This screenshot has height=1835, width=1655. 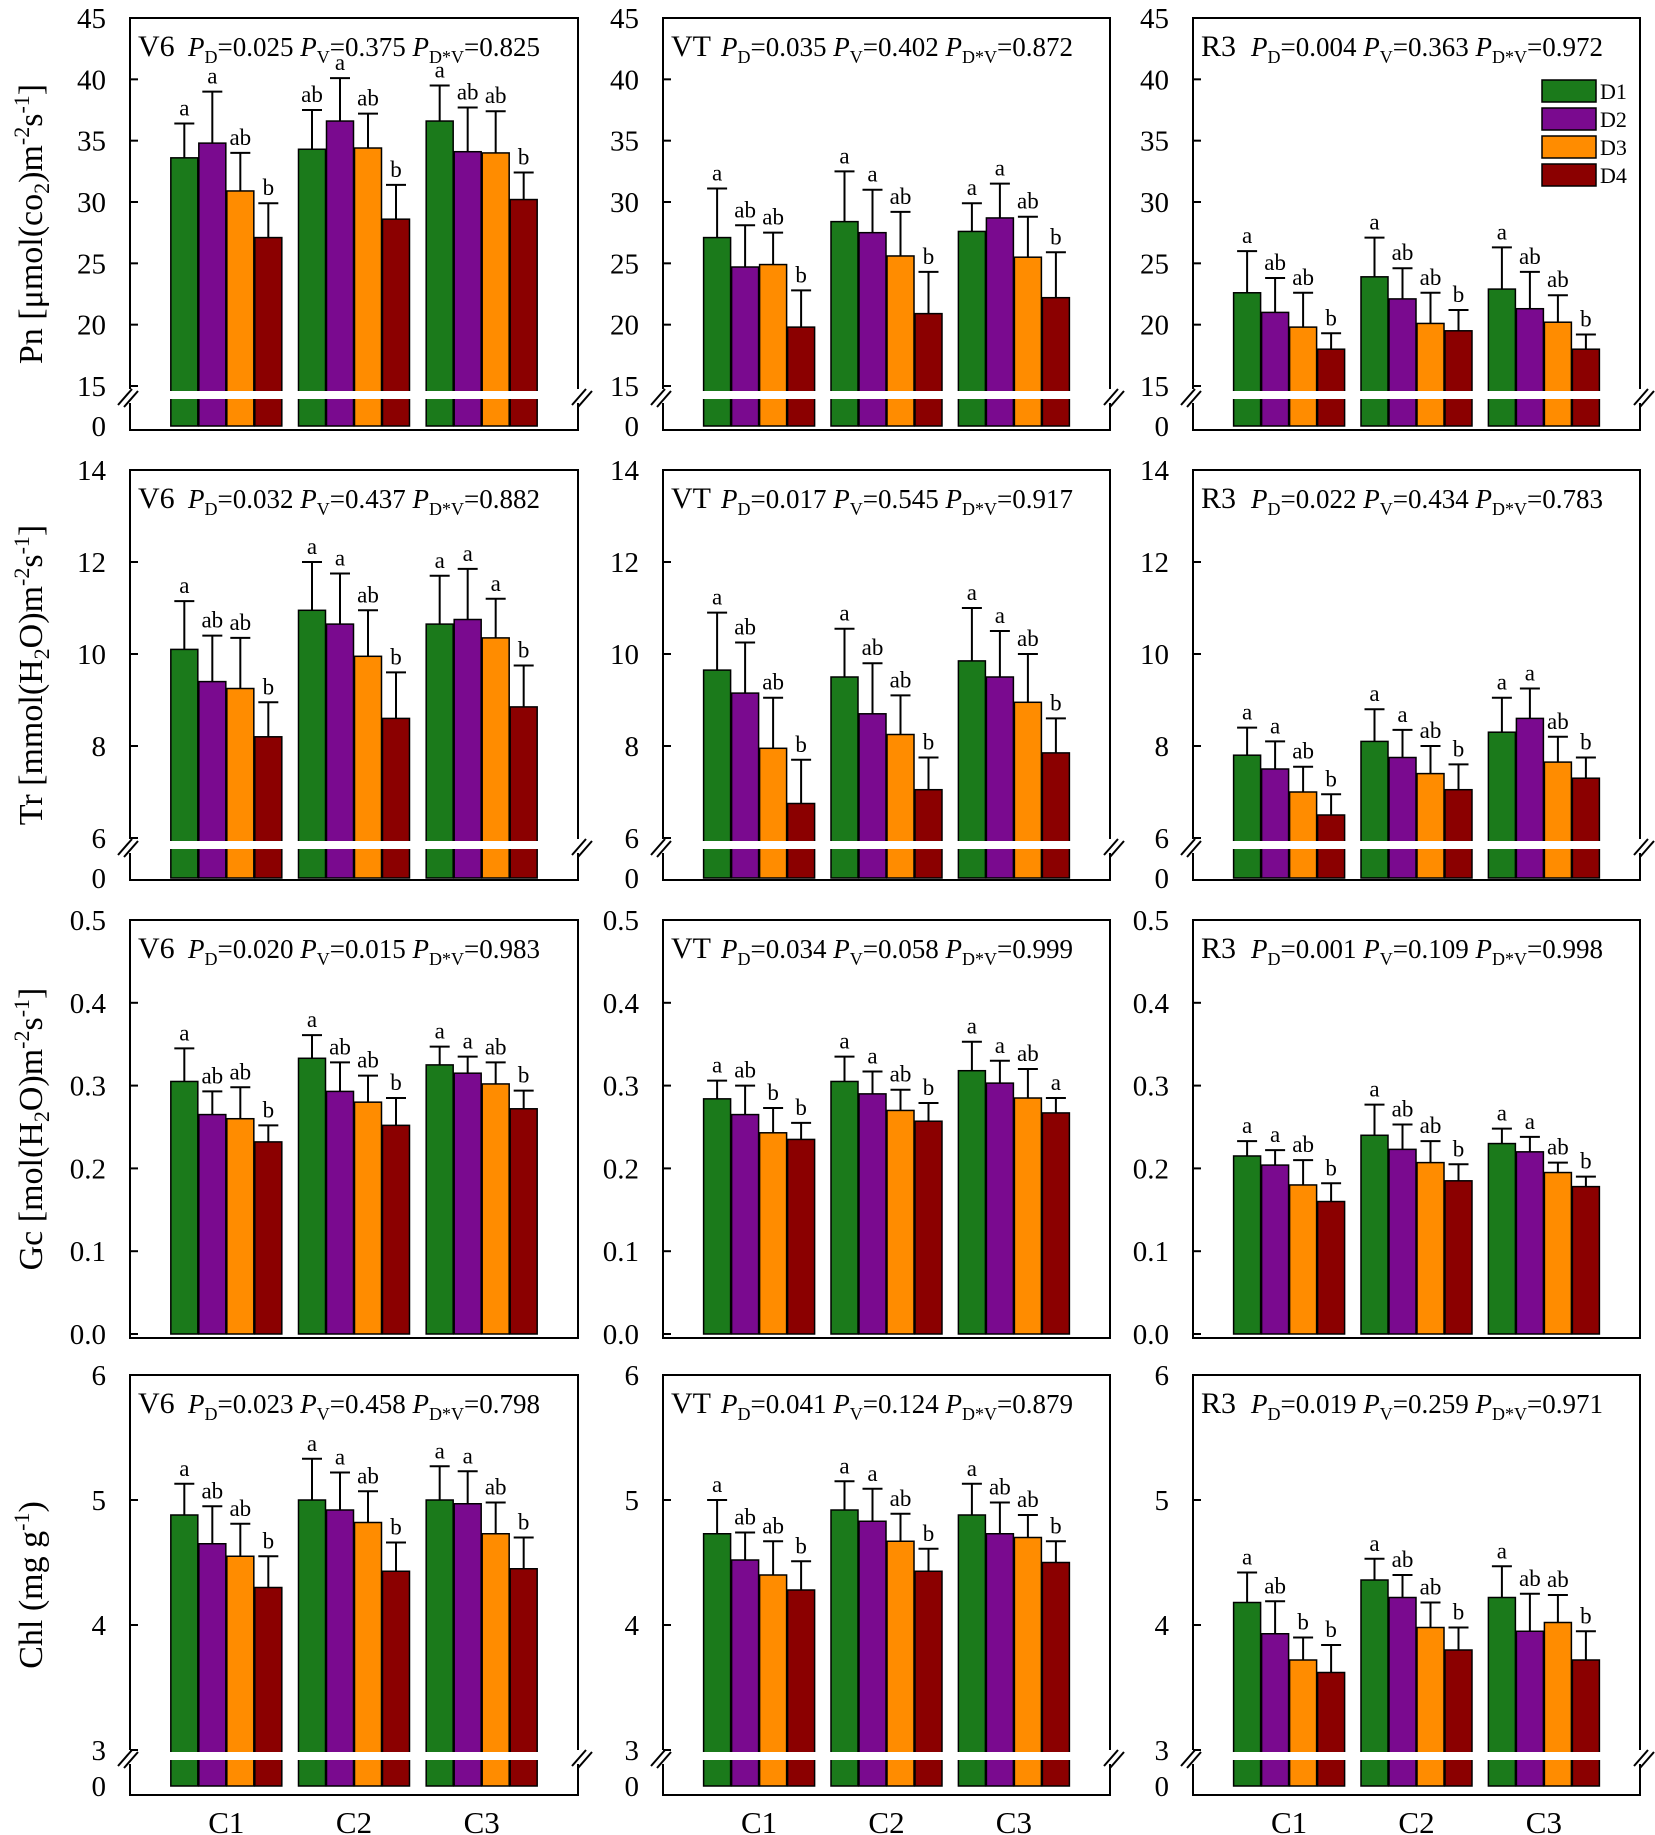 What do you see at coordinates (1162, 1751) in the screenshot?
I see `y-tick-label: 3` at bounding box center [1162, 1751].